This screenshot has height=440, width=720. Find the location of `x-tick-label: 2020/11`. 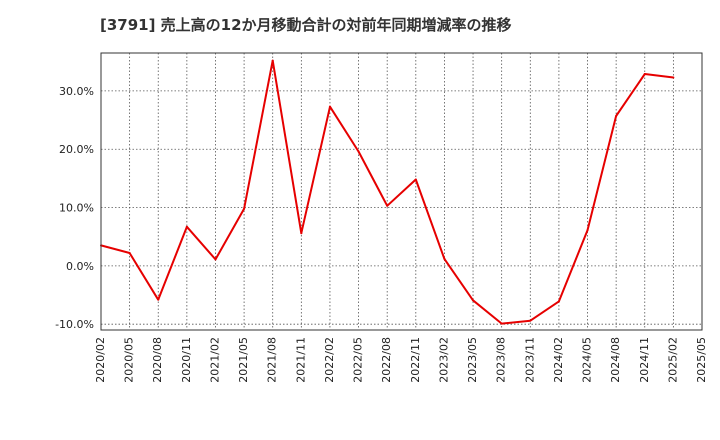

x-tick-label: 2020/11 is located at coordinates (186, 360).